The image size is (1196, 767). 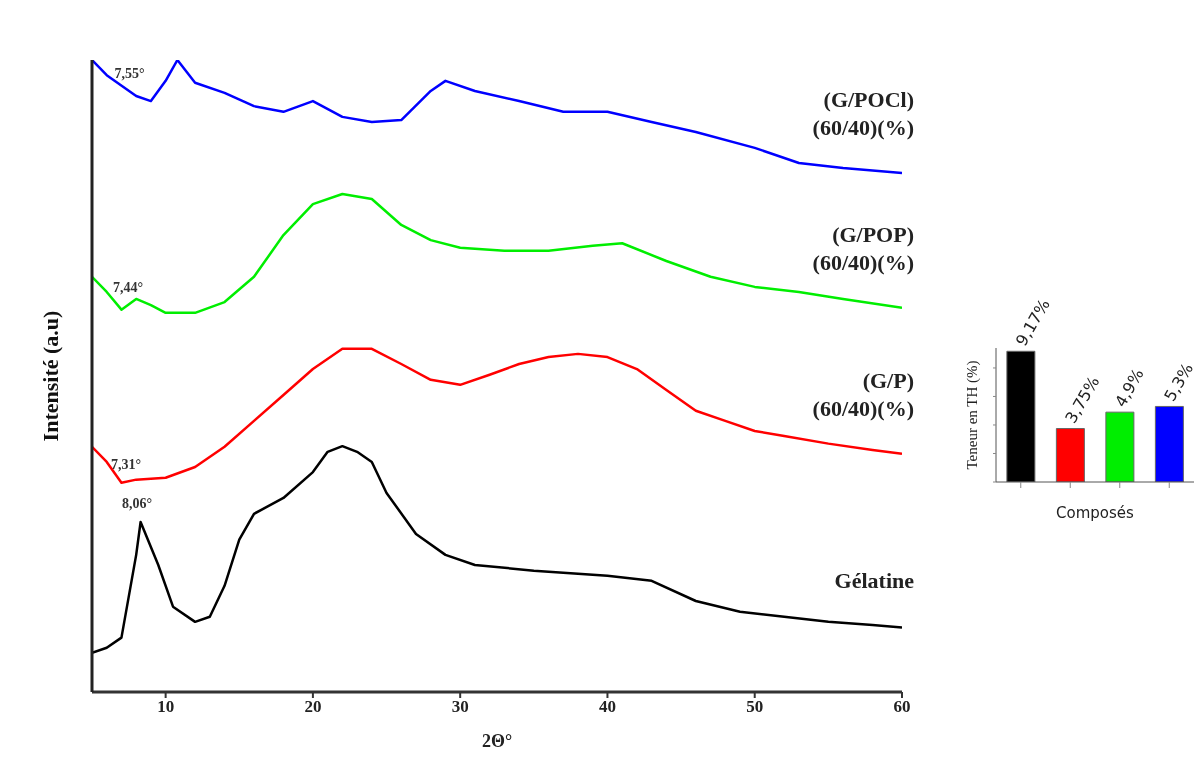 I want to click on annotation: 7,31°, so click(x=126, y=465).